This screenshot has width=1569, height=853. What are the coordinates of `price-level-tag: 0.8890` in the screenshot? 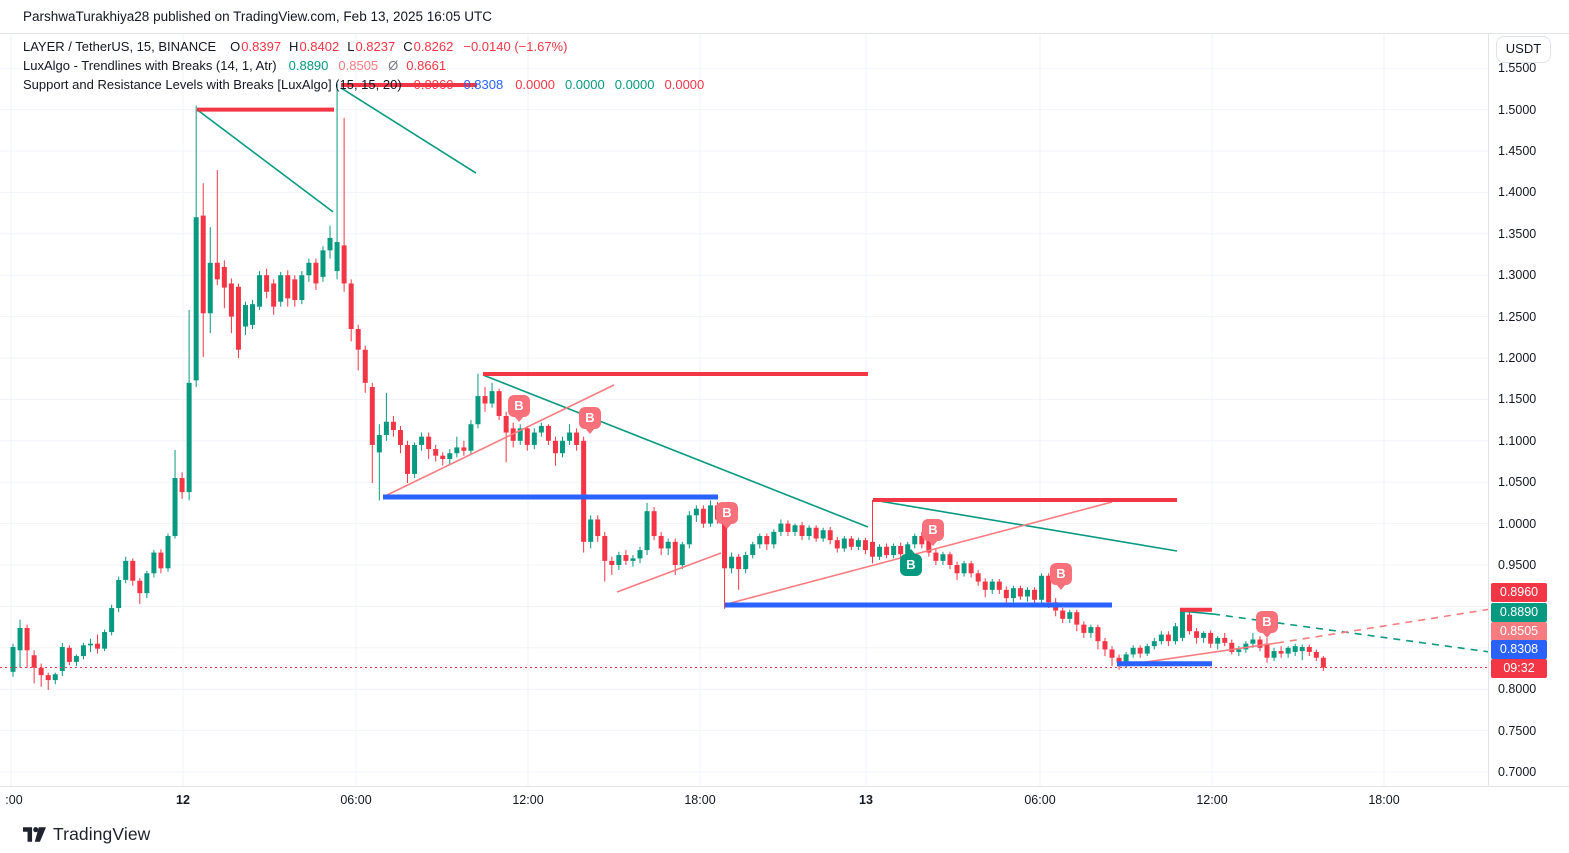 It's located at (1519, 612).